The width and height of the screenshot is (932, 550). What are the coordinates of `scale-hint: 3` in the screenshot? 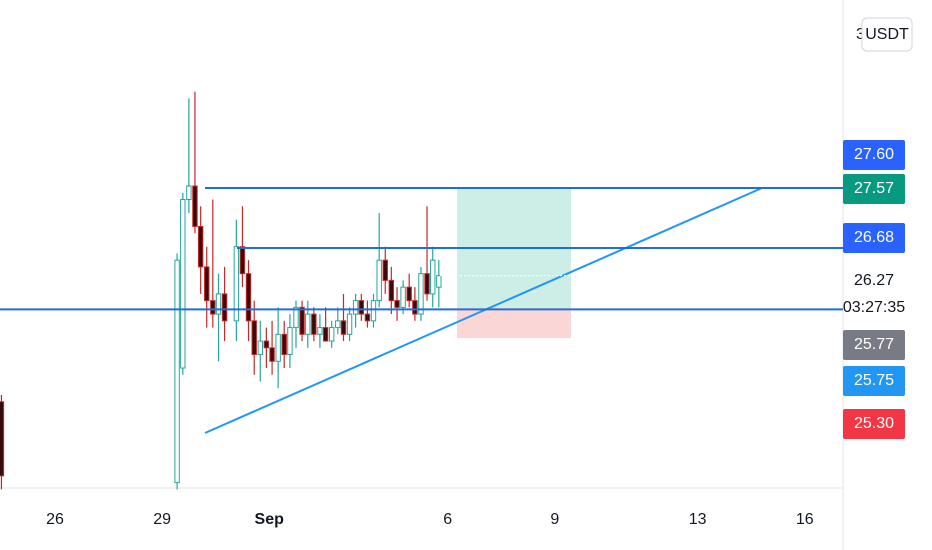 It's located at (860, 34).